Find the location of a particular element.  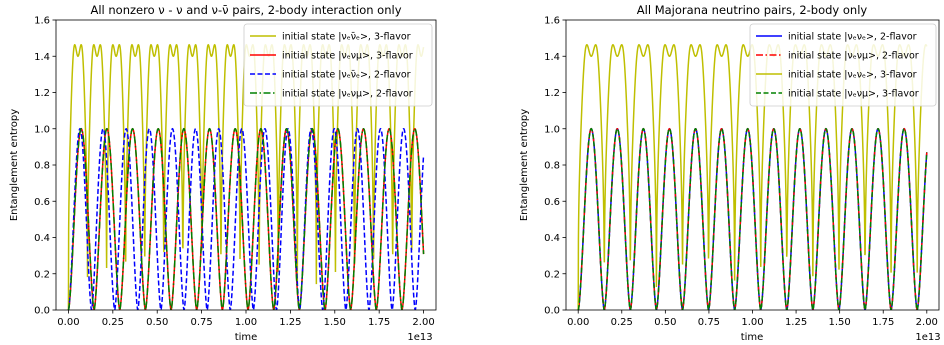

legend-label: initial state |νₑνₑ>, 3-flavor is located at coordinates (852, 75).